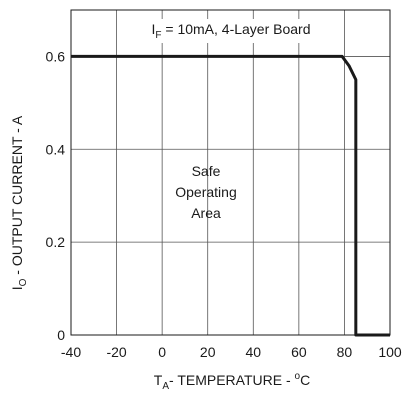  I want to click on condition-label-background, so click(231, 31).